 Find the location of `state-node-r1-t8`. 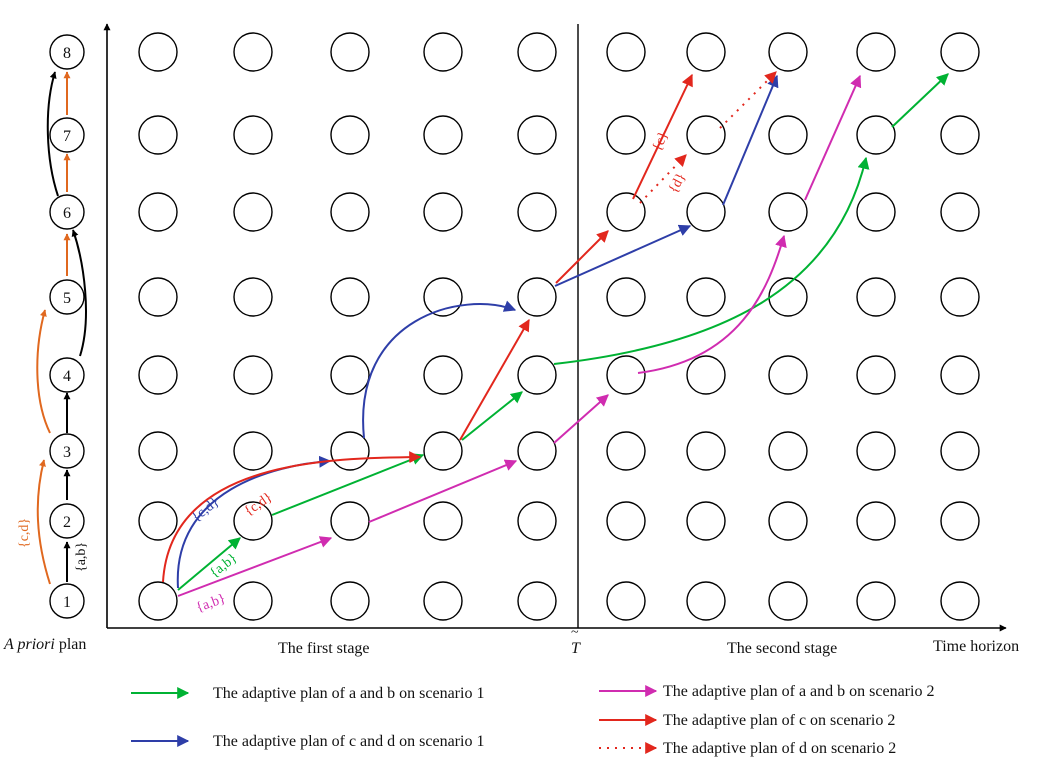

state-node-r1-t8 is located at coordinates (788, 601).